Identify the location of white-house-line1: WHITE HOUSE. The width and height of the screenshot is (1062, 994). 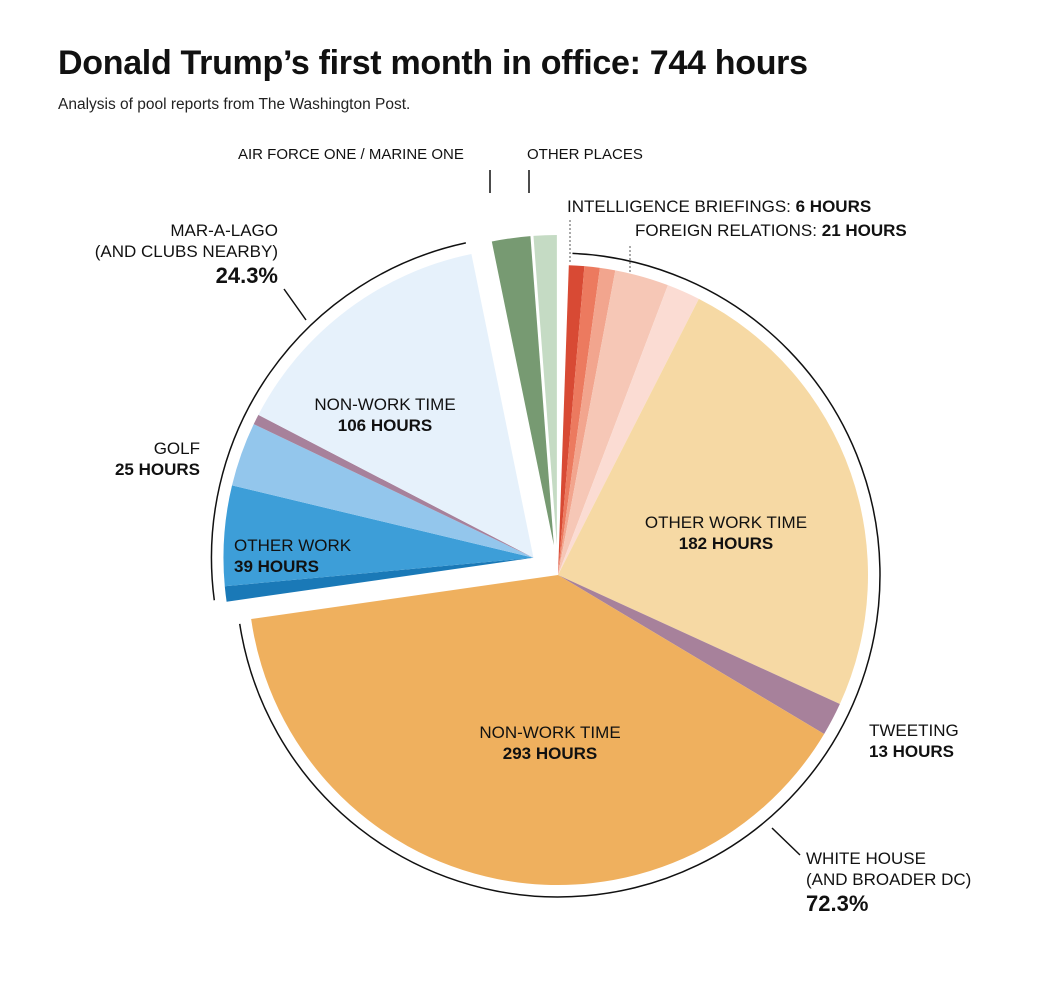
(866, 858).